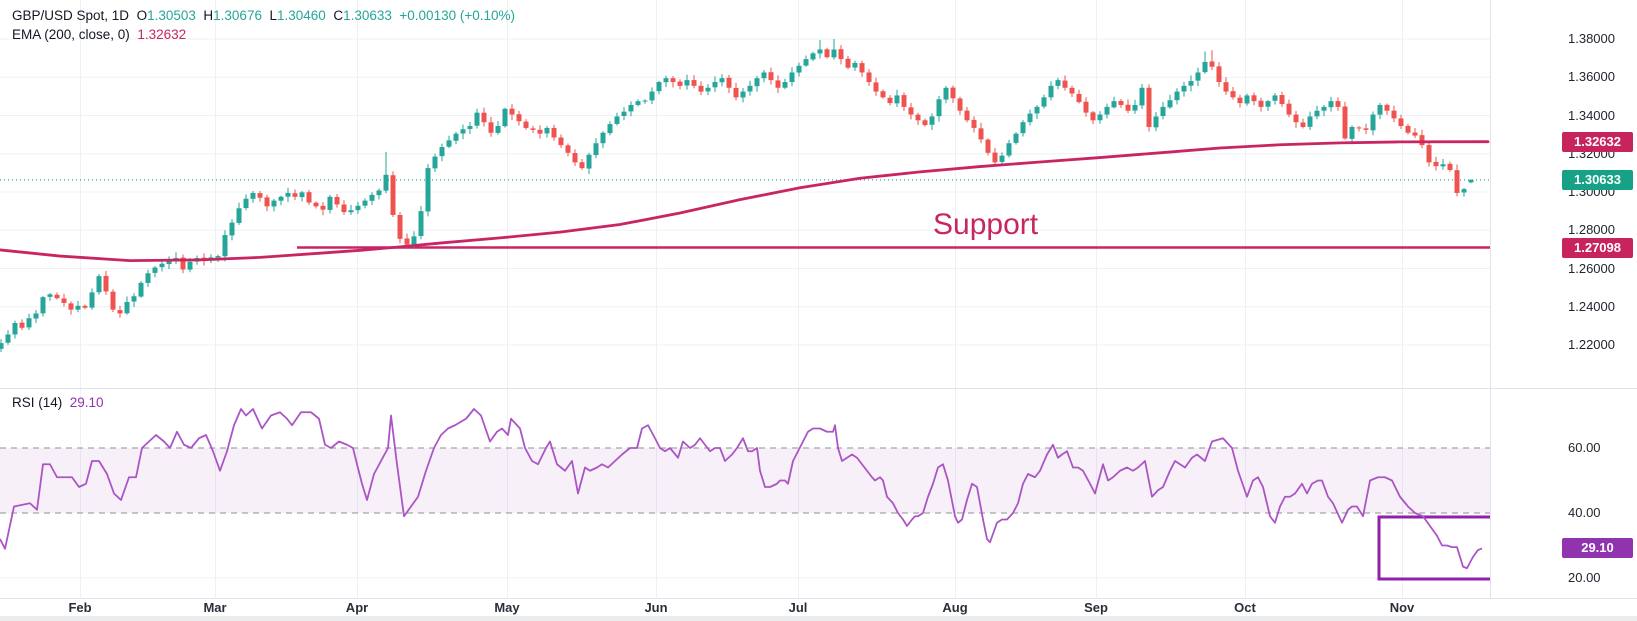 This screenshot has height=621, width=1637. What do you see at coordinates (1591, 306) in the screenshot?
I see `price-tick-label: 1.24000` at bounding box center [1591, 306].